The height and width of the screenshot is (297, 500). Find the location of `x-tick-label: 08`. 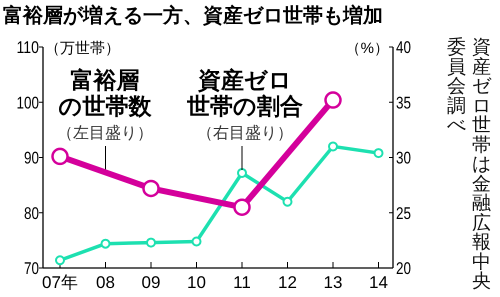

x-tick-label: 08 is located at coordinates (105, 282).